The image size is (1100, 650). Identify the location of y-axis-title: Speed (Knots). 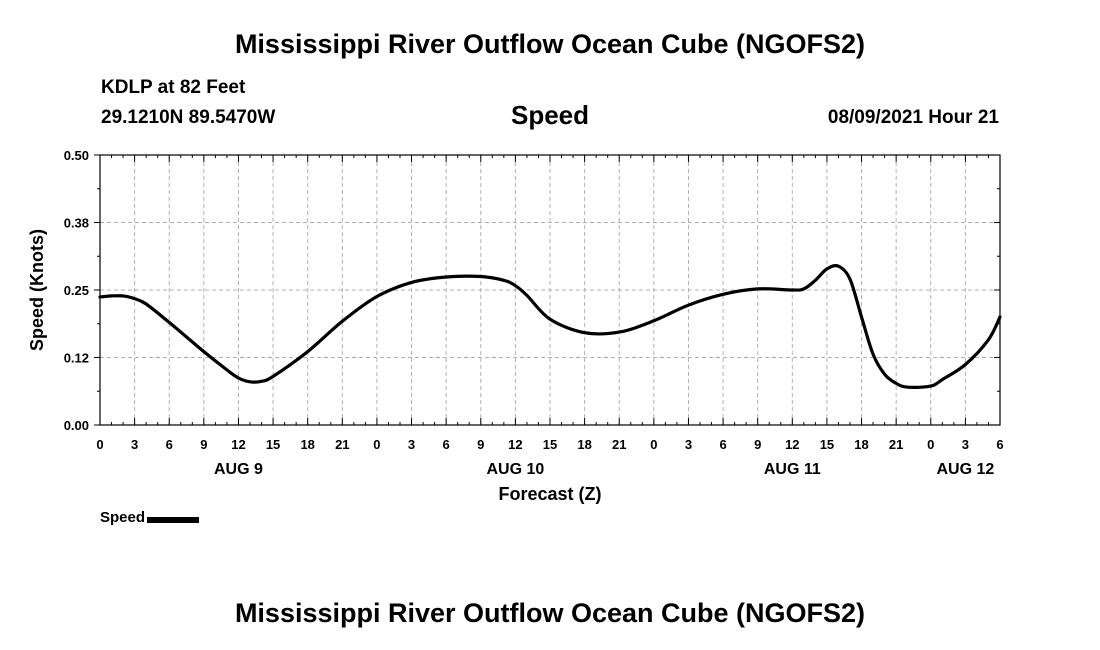
(37, 290).